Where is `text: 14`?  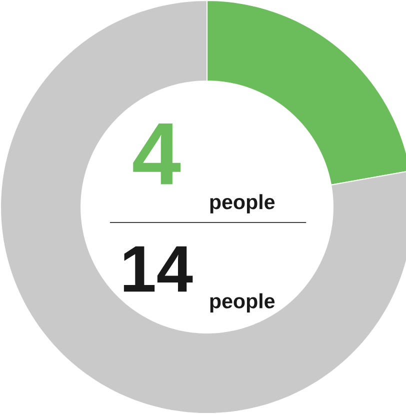
text: 14 is located at coordinates (158, 269).